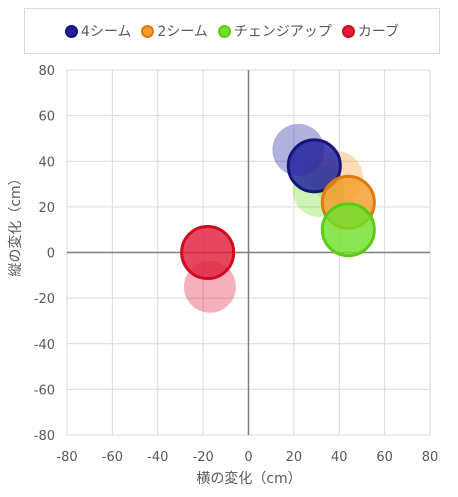 The image size is (458, 497). I want to click on y-tick-label: -20, so click(44, 299).